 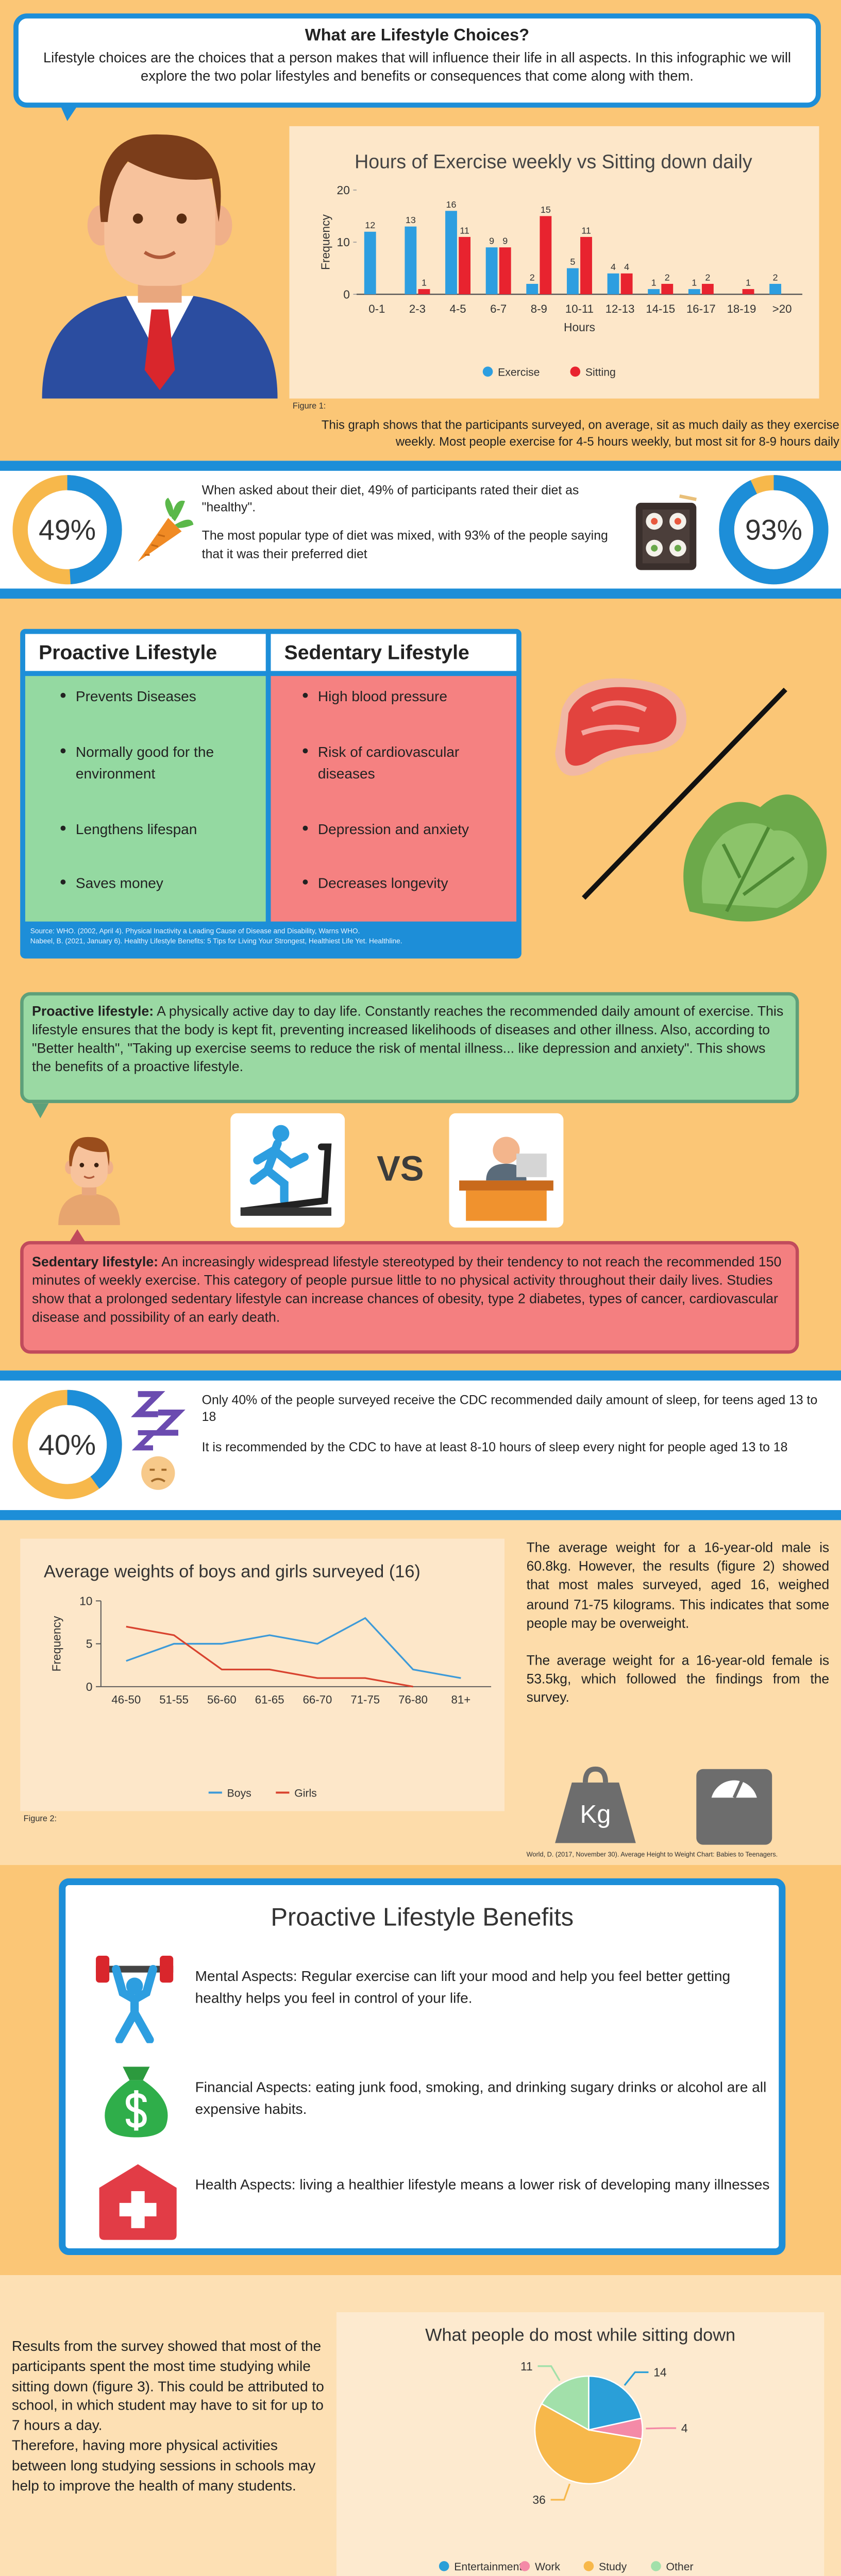 I want to click on scale-icon, so click(x=734, y=1807).